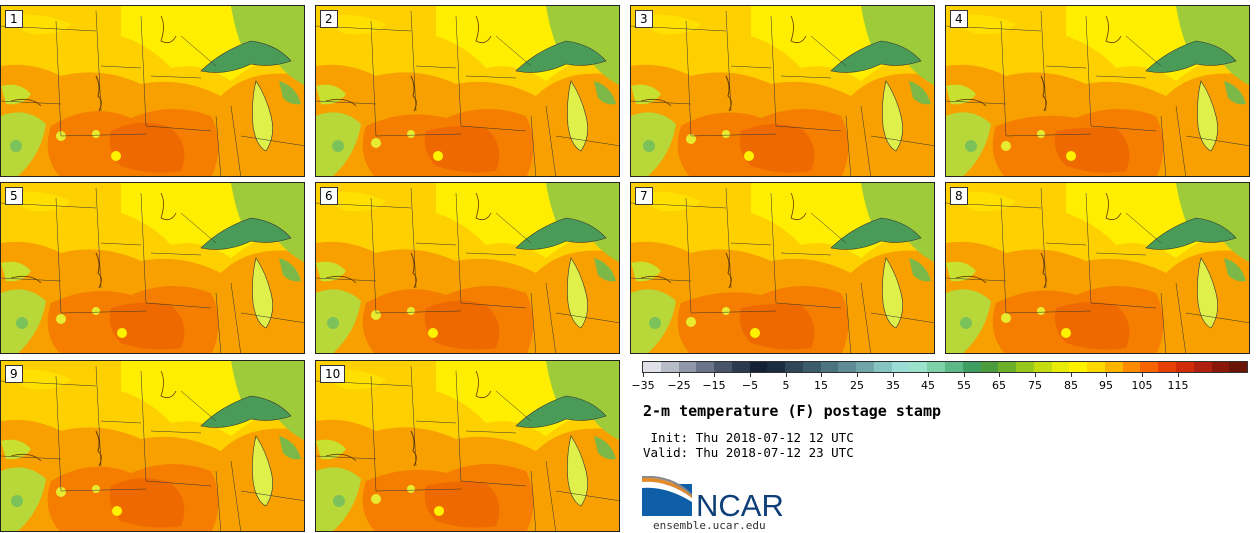  Describe the element at coordinates (959, 196) in the screenshot. I see `panel-number-8: 8` at that location.